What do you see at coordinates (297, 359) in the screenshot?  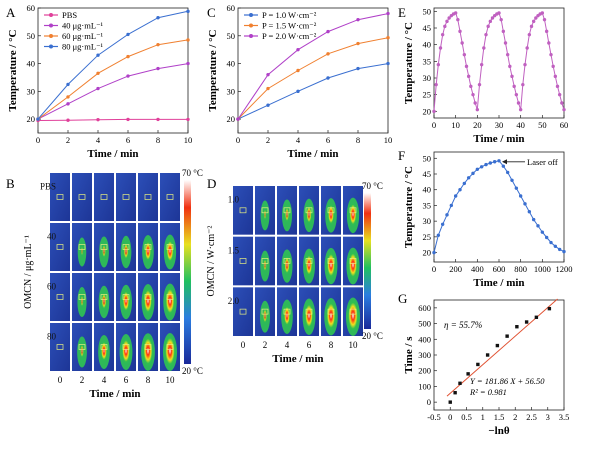 I see `panel-d-xlabel: Time / min` at bounding box center [297, 359].